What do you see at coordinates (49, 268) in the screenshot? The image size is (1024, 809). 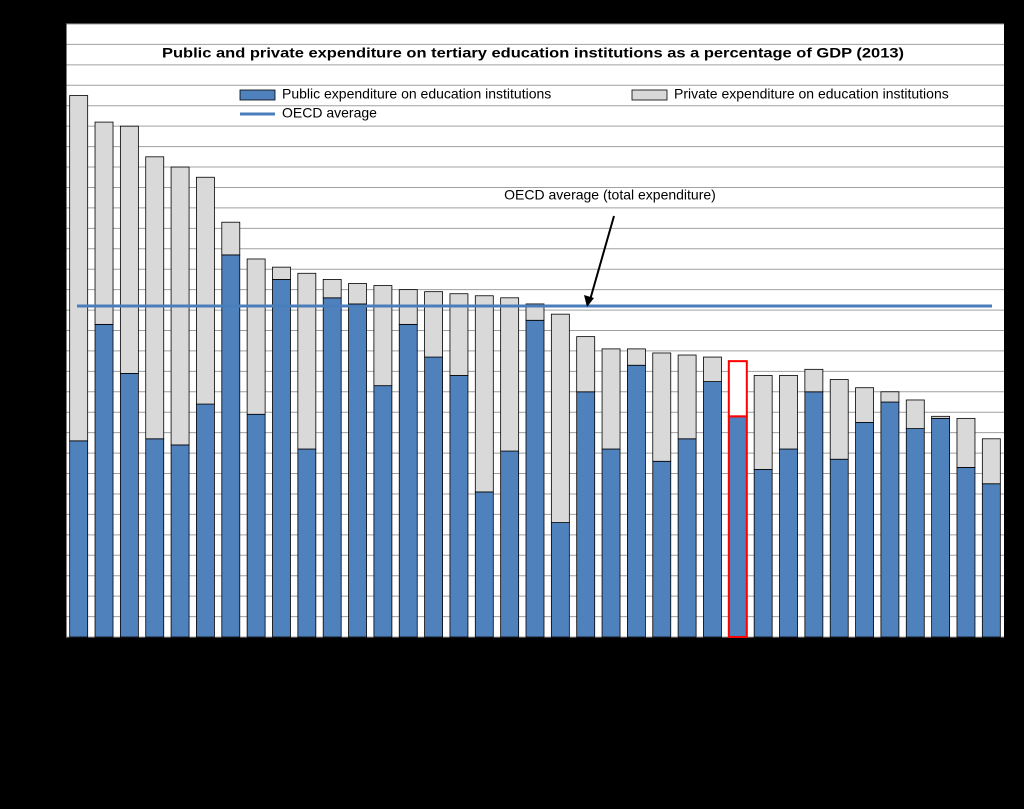 I see `y-tick-label: 1.8` at bounding box center [49, 268].